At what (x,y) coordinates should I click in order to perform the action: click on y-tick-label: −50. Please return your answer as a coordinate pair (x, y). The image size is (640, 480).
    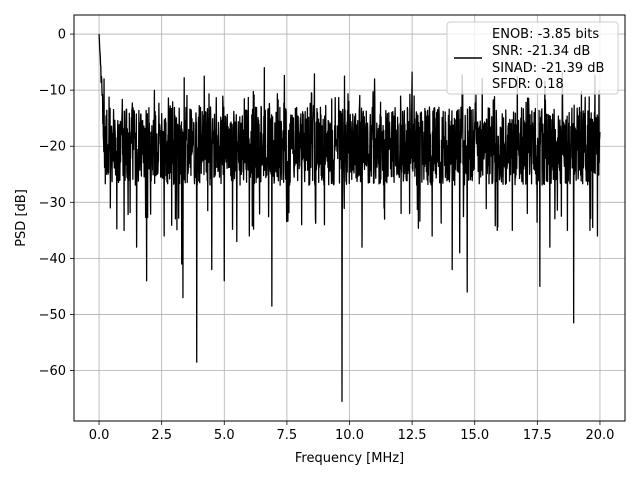
    Looking at the image, I should click on (52, 315).